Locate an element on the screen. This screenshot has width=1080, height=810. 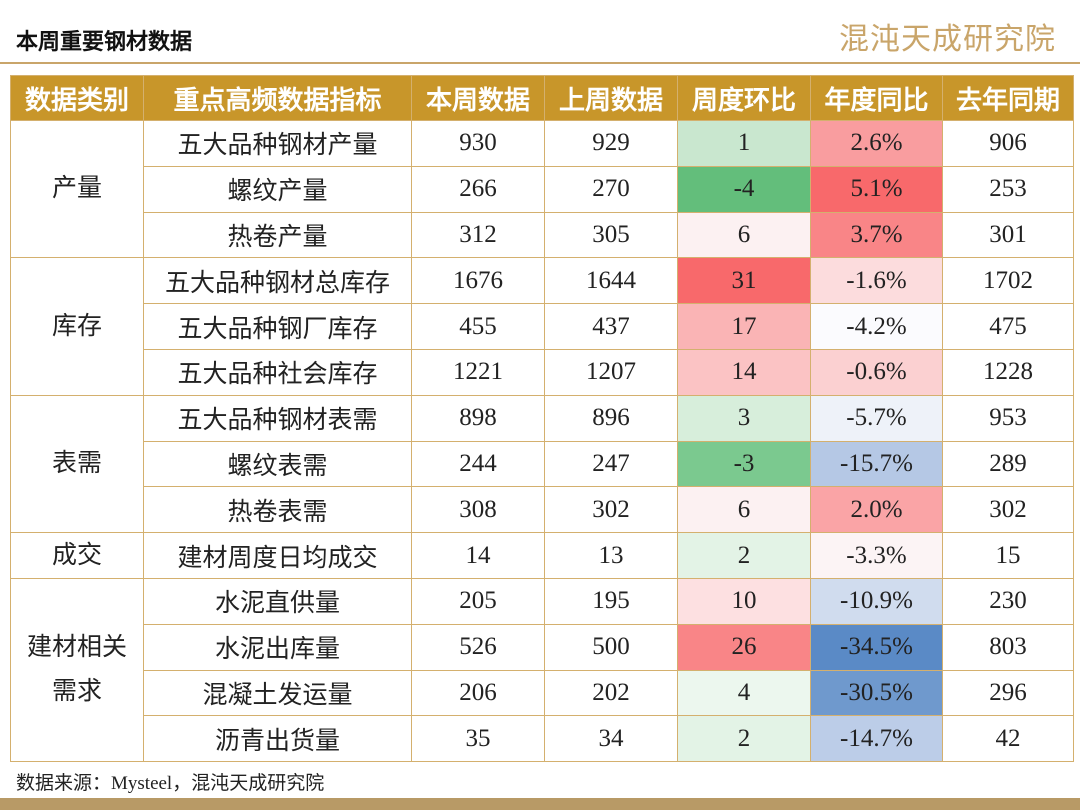
column-header: 本周数据 is located at coordinates (478, 98).